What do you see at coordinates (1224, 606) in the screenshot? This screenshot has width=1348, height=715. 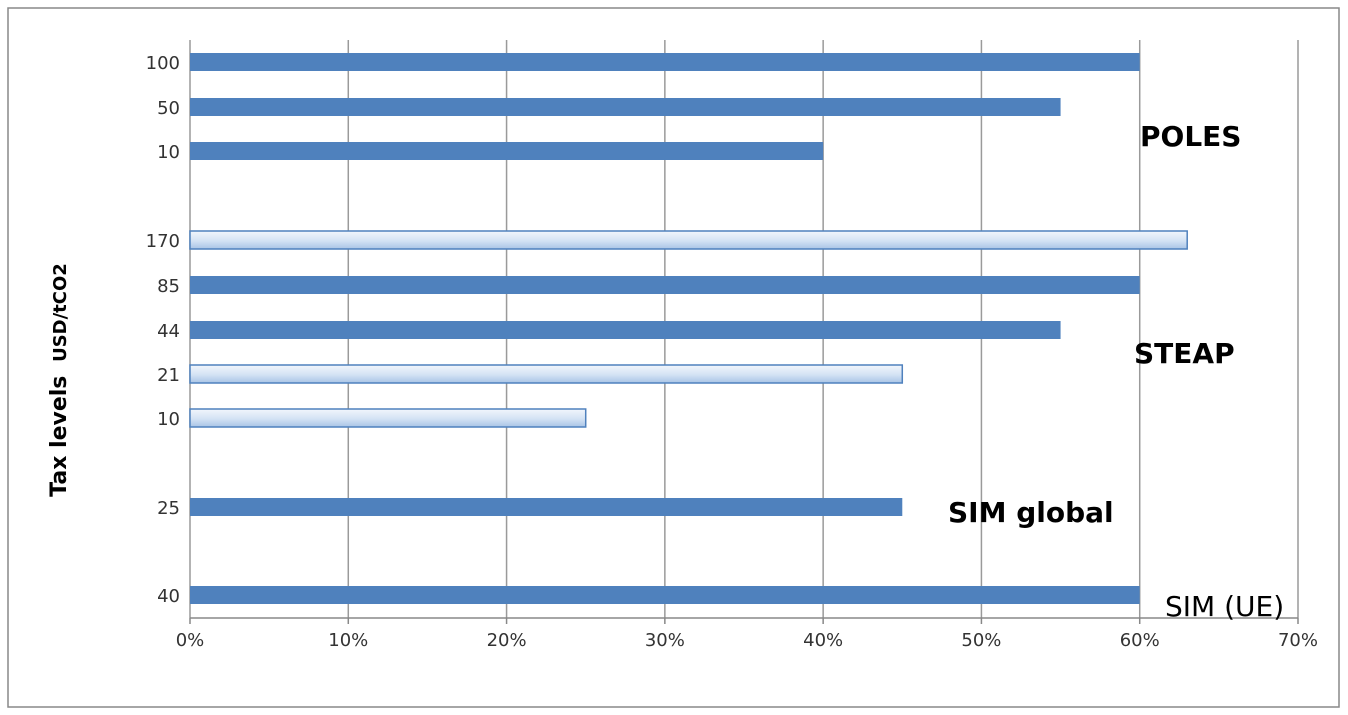 I see `group-label-sim-ue-: SIM (UE)` at bounding box center [1224, 606].